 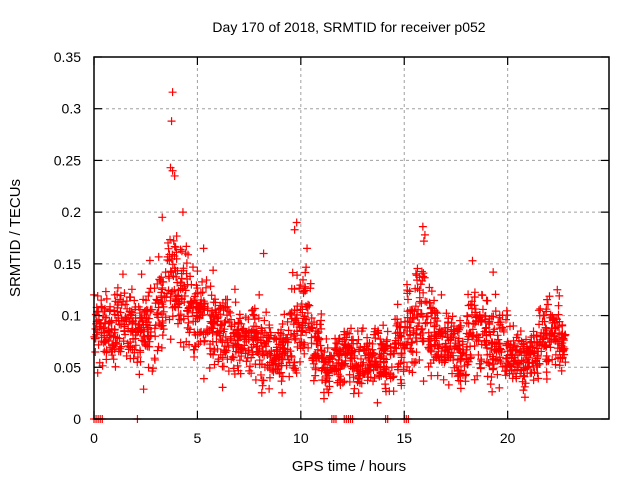 I want to click on y-tick-labels: 0 0.05 0.1 0.15 0.2 0.25 0.3 0.35, so click(x=67, y=238).